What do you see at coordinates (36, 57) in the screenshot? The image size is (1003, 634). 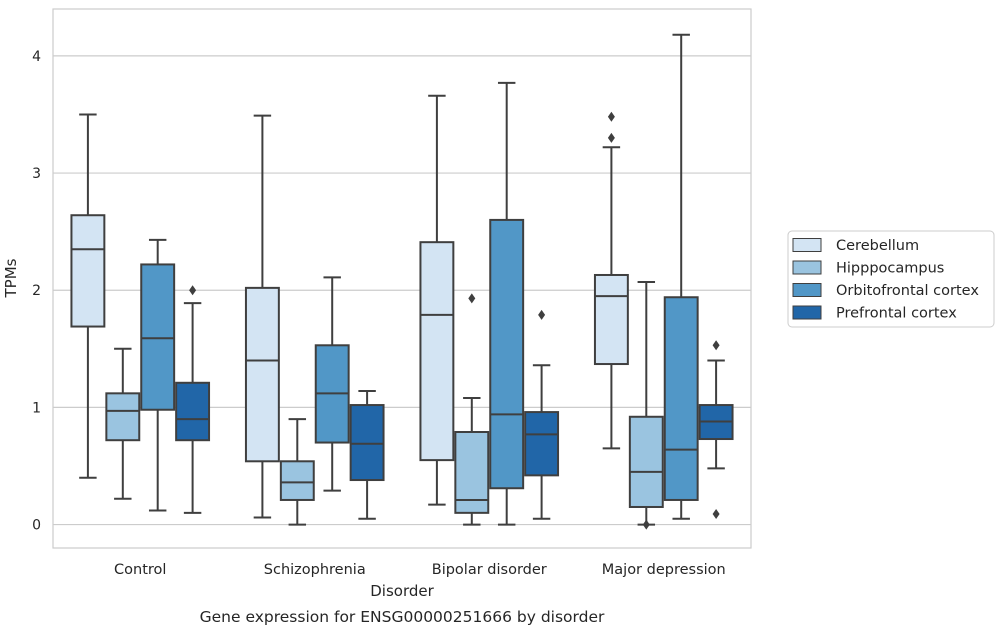 I see `y-tick-label: 4` at bounding box center [36, 57].